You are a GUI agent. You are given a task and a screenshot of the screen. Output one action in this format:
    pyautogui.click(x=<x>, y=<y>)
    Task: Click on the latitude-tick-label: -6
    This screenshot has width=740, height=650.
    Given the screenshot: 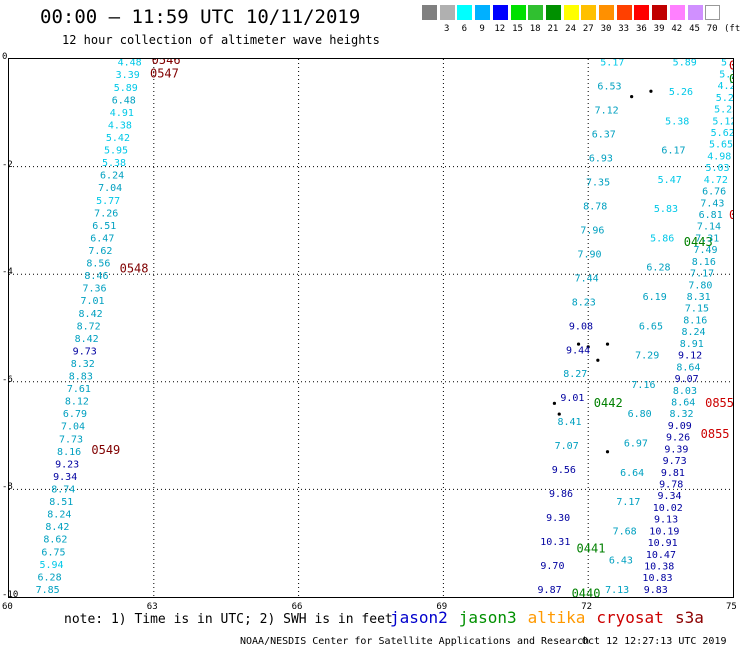 What is the action you would take?
    pyautogui.click(x=7, y=379)
    